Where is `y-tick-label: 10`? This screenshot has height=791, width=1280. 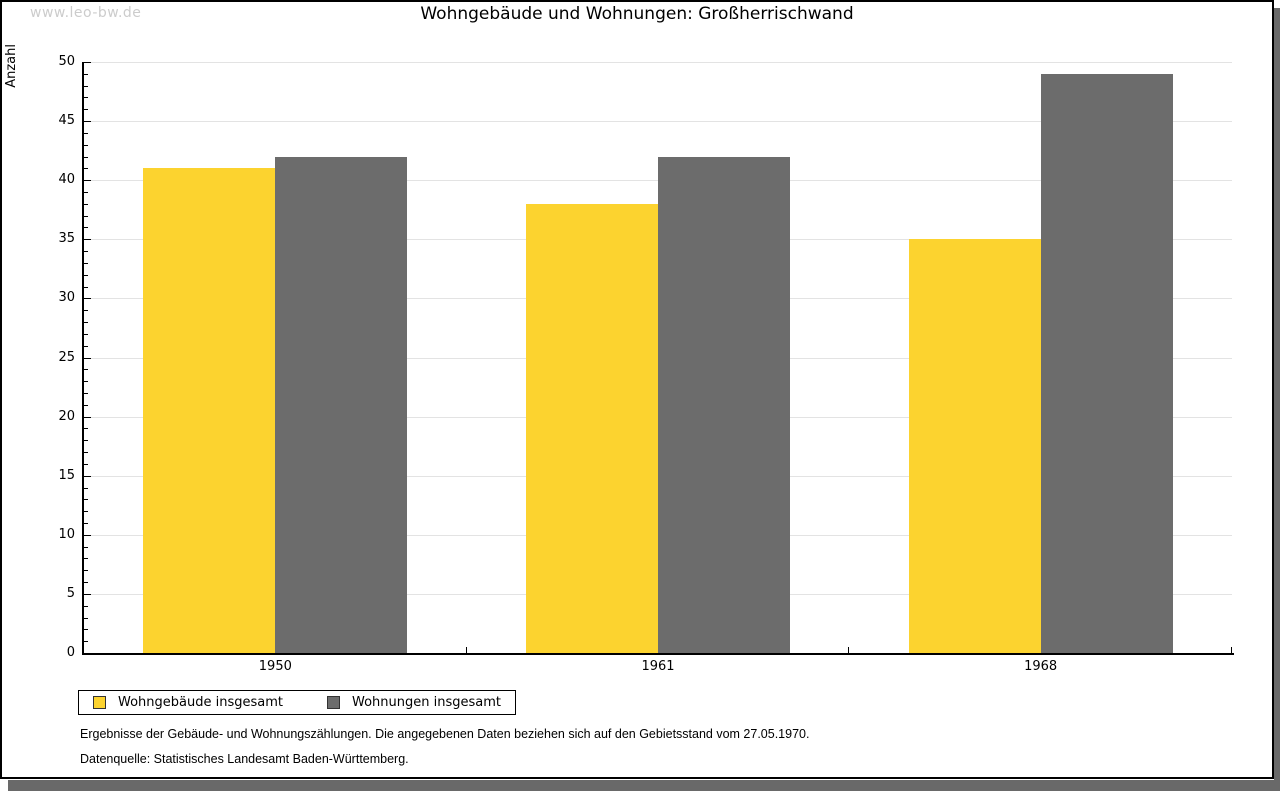 y-tick-label: 10 is located at coordinates (66, 534).